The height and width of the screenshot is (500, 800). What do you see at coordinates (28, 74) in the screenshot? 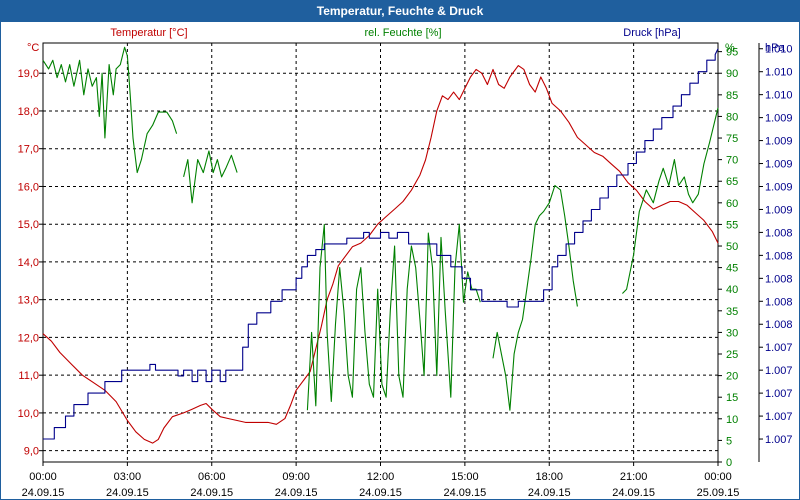
I see `temperature-tick-label: 19,0` at bounding box center [28, 74].